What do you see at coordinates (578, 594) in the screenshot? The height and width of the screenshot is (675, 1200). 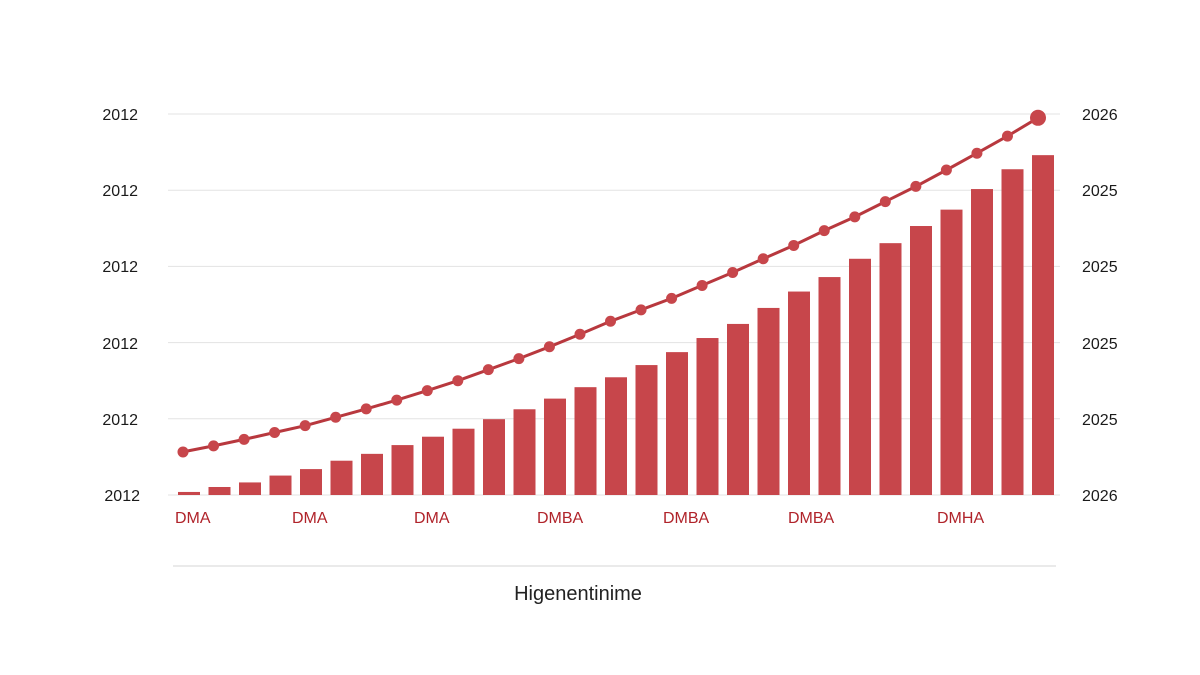 I see `x-axis-title: Higenentinime` at bounding box center [578, 594].